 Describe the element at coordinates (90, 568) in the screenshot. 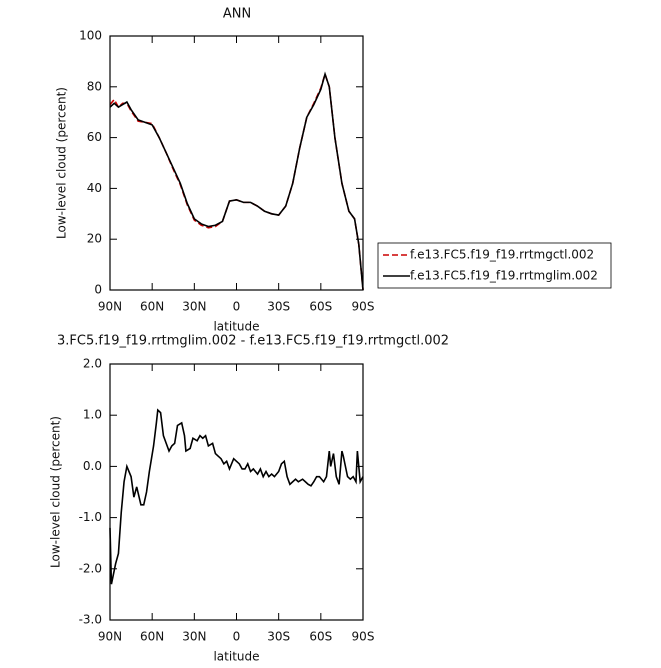

I see `y-tick-label: -2.0` at that location.